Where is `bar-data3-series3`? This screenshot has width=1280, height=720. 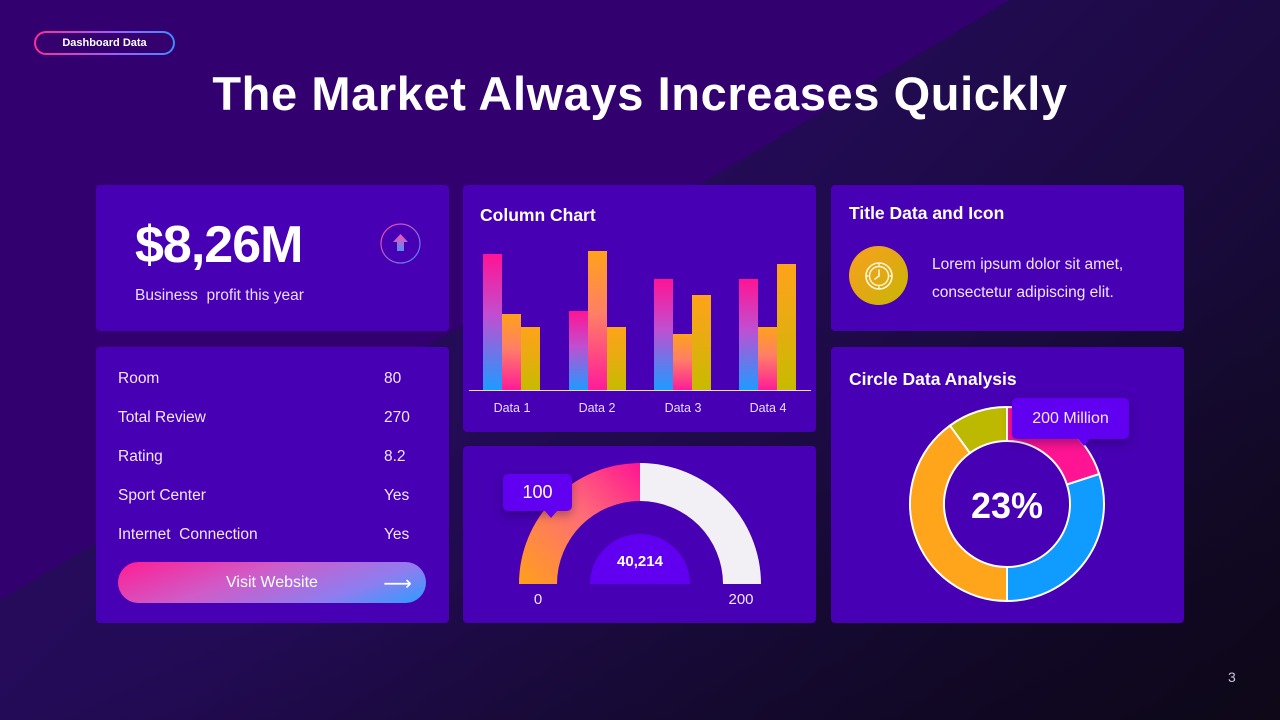
bar-data3-series3 is located at coordinates (701, 342).